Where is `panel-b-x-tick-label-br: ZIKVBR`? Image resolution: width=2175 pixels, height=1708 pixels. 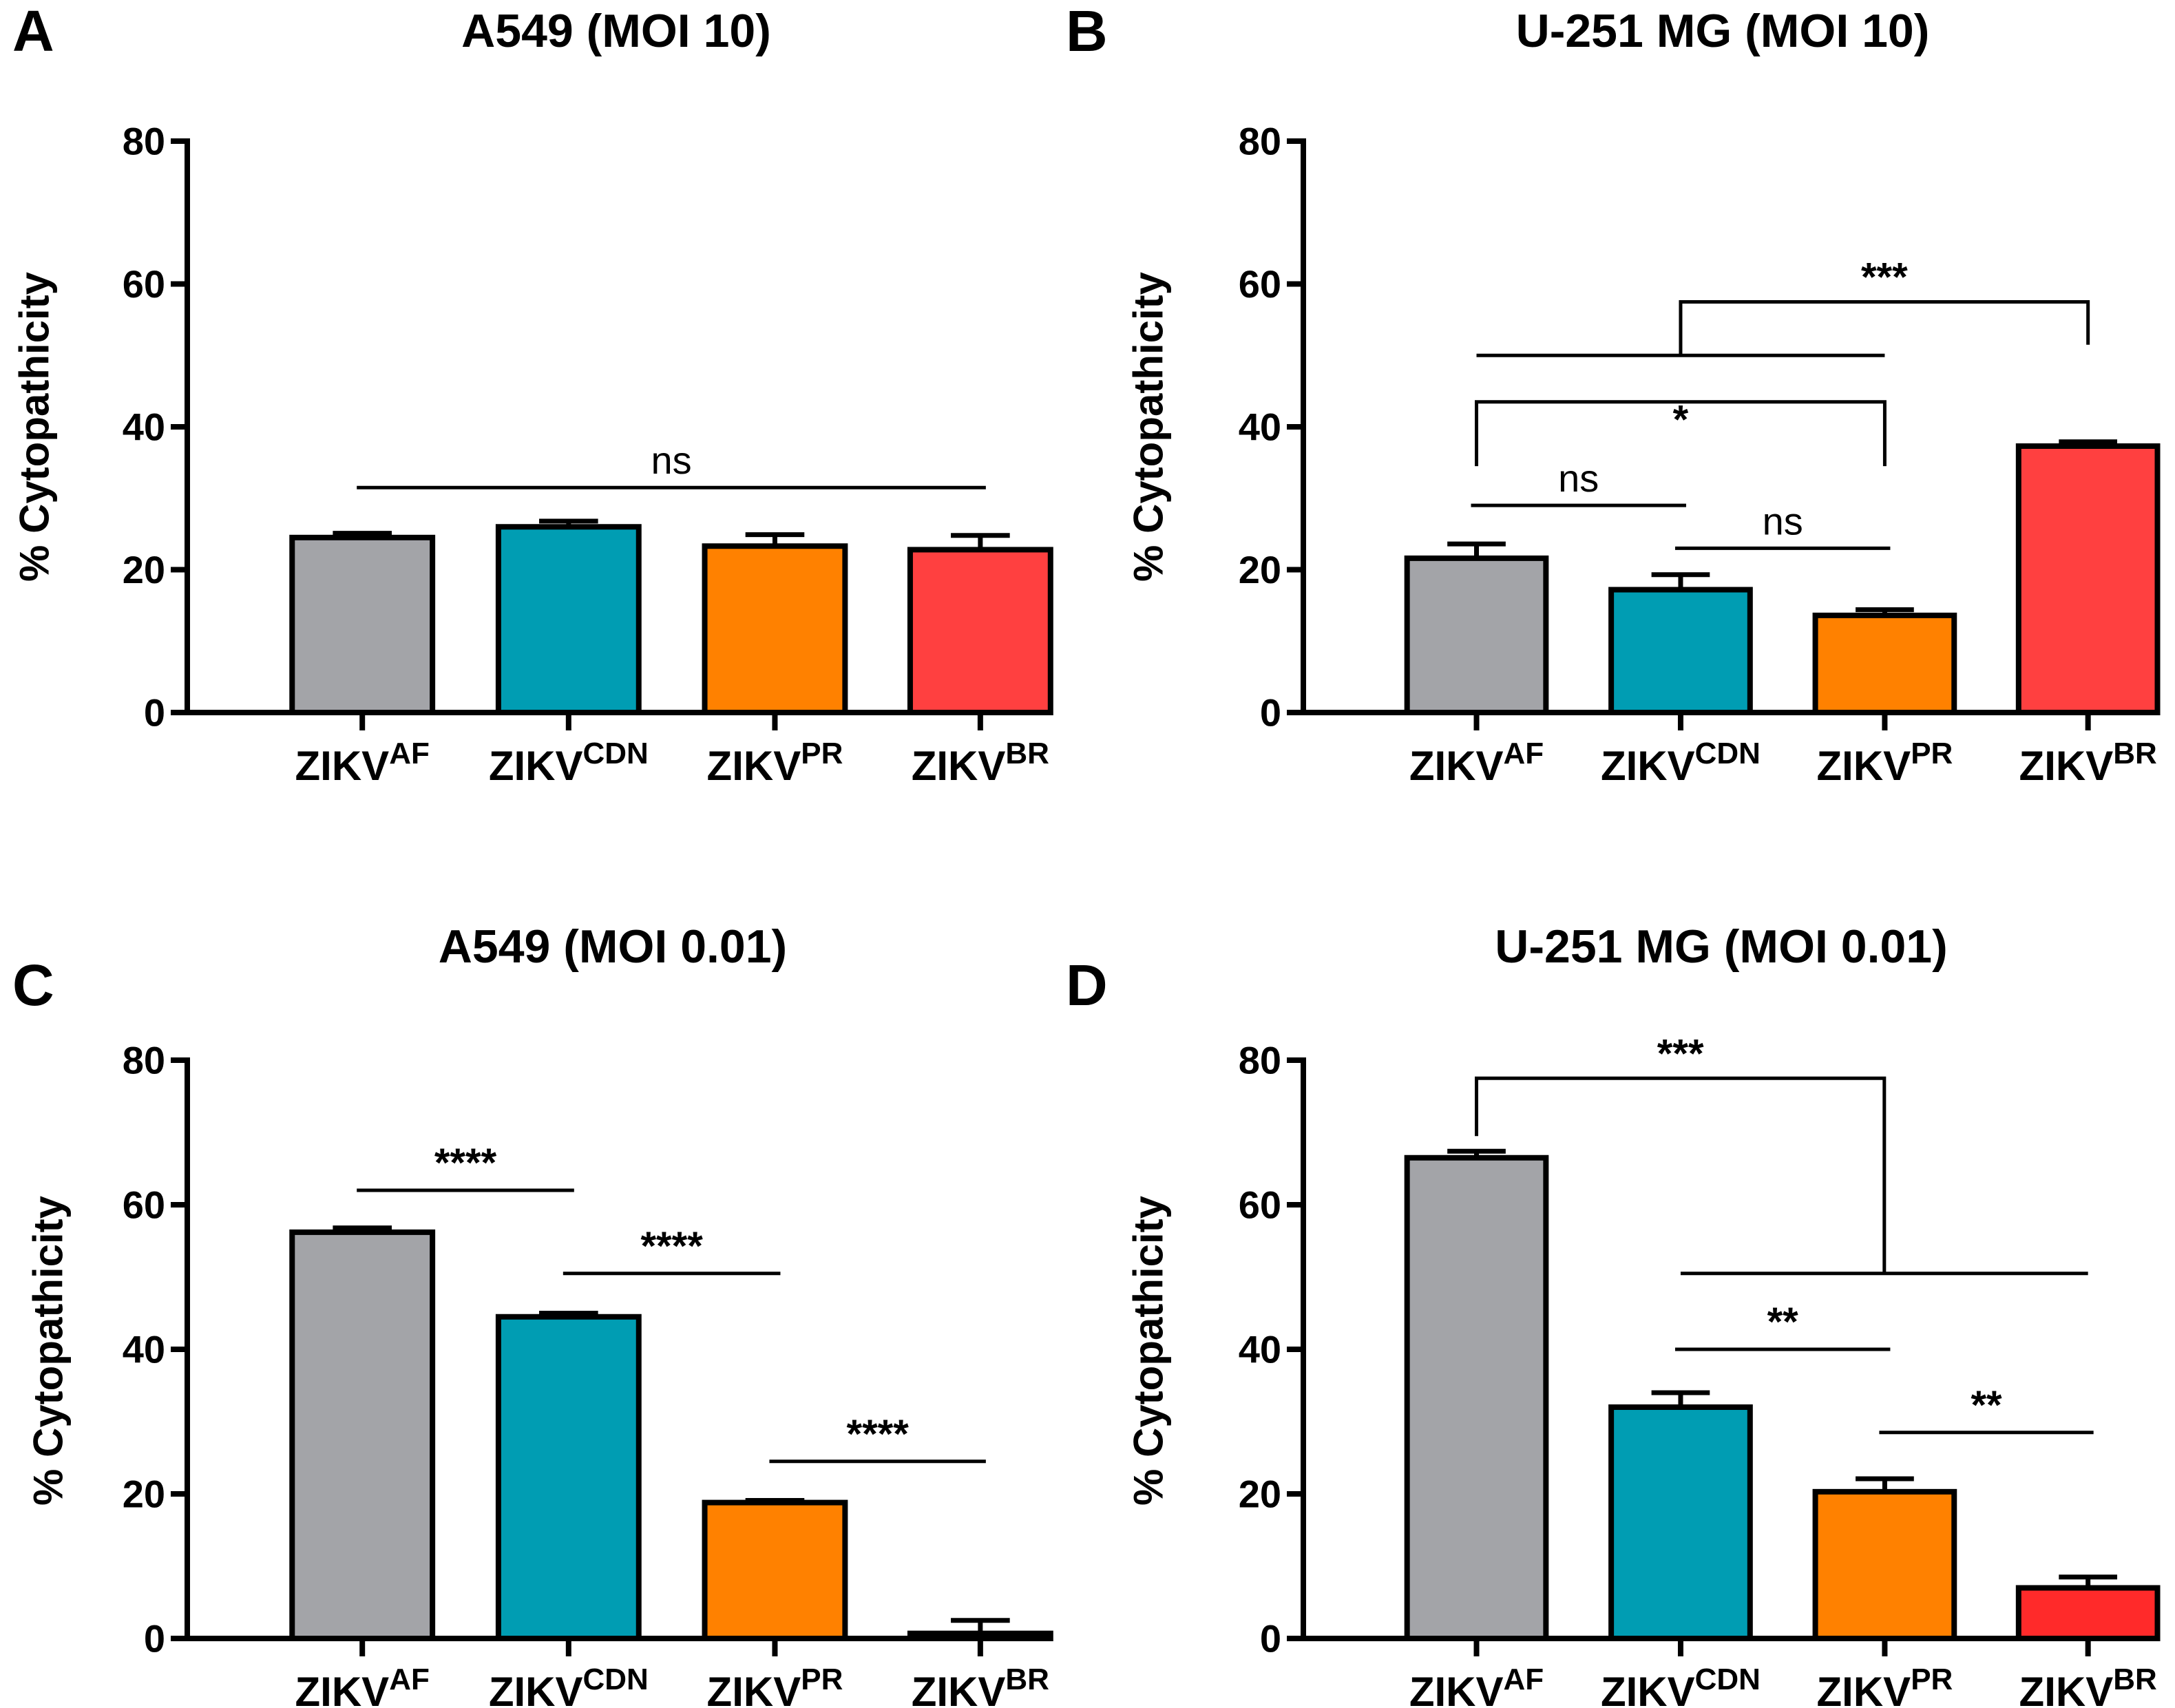
panel-b-x-tick-label-br: ZIKVBR is located at coordinates (2088, 763).